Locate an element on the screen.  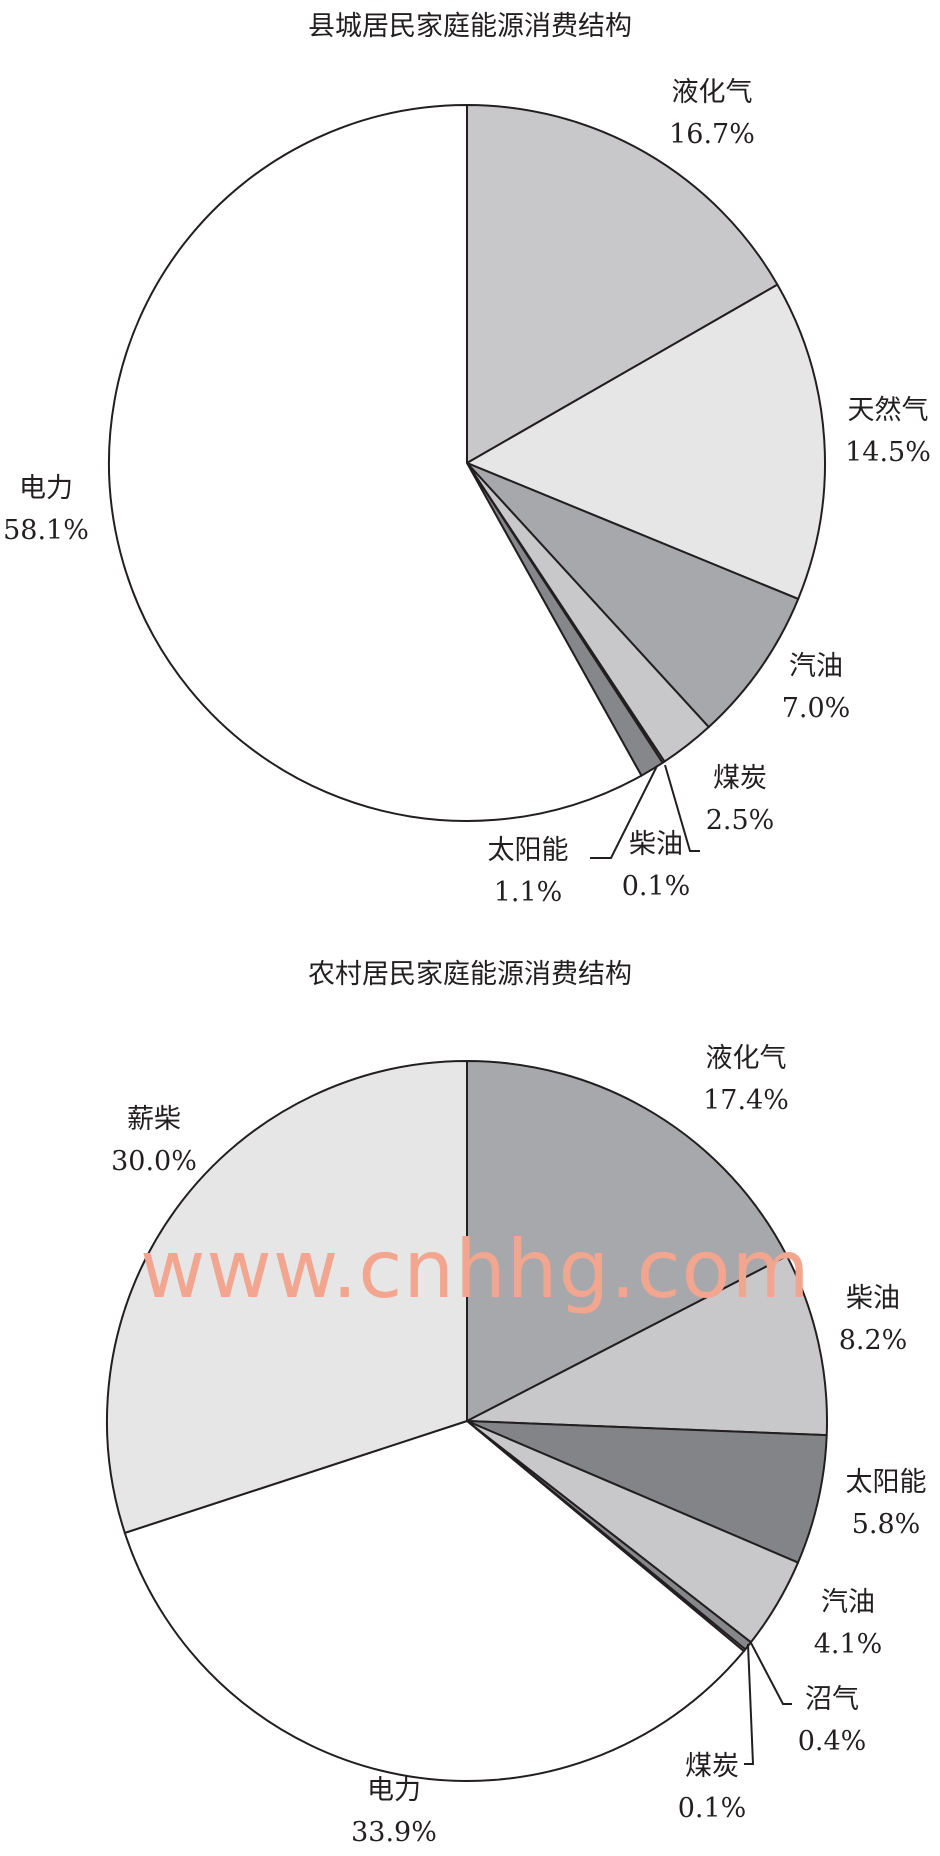
leader-county-diesel is located at coordinates (682, 808).